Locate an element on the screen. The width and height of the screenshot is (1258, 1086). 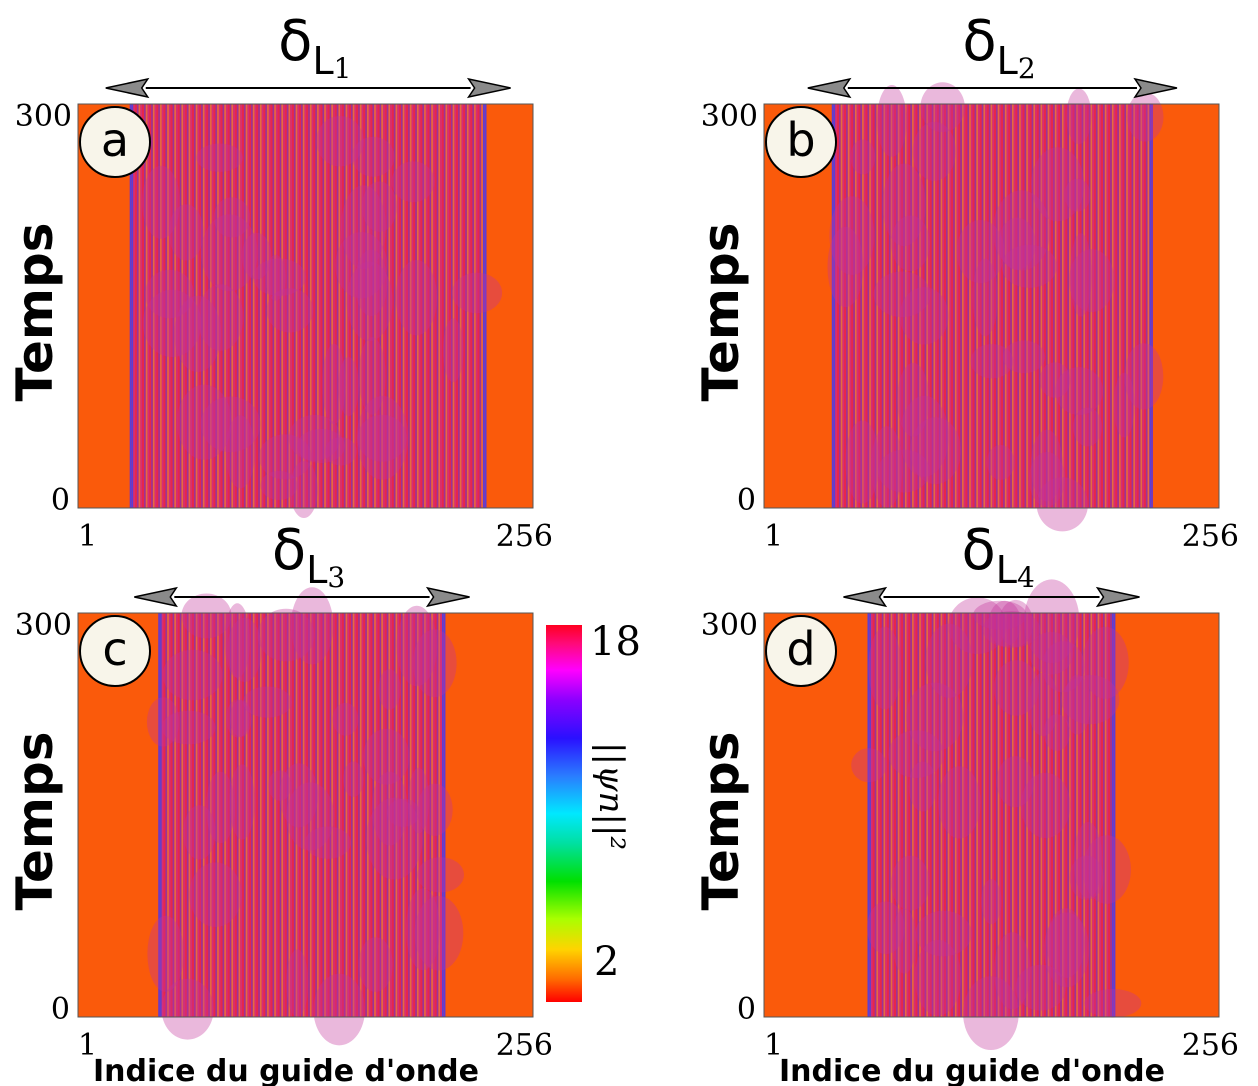
width-label: δL4 is located at coordinates (998, 556).